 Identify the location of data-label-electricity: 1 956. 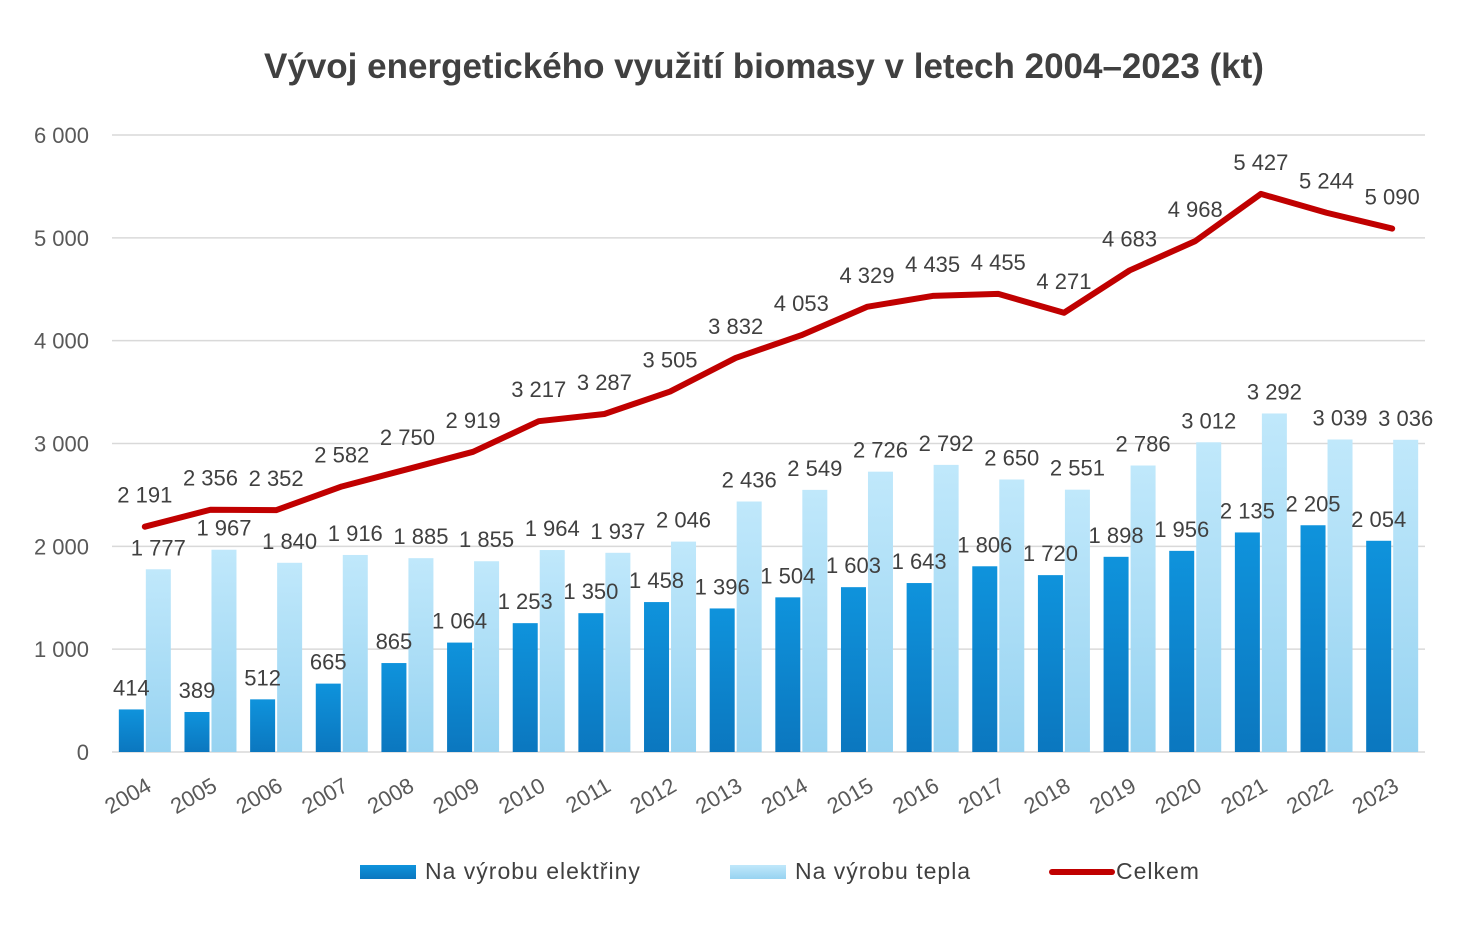
(1181, 529).